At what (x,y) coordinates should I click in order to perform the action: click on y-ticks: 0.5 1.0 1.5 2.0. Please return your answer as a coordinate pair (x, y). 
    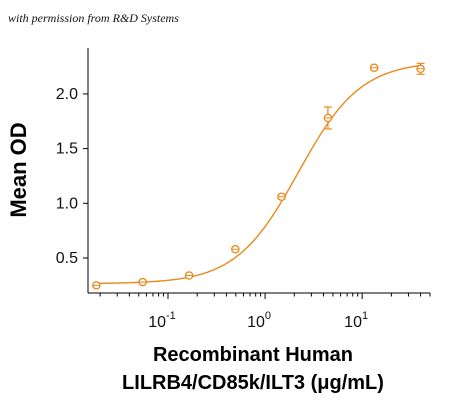
    Looking at the image, I should click on (72, 176).